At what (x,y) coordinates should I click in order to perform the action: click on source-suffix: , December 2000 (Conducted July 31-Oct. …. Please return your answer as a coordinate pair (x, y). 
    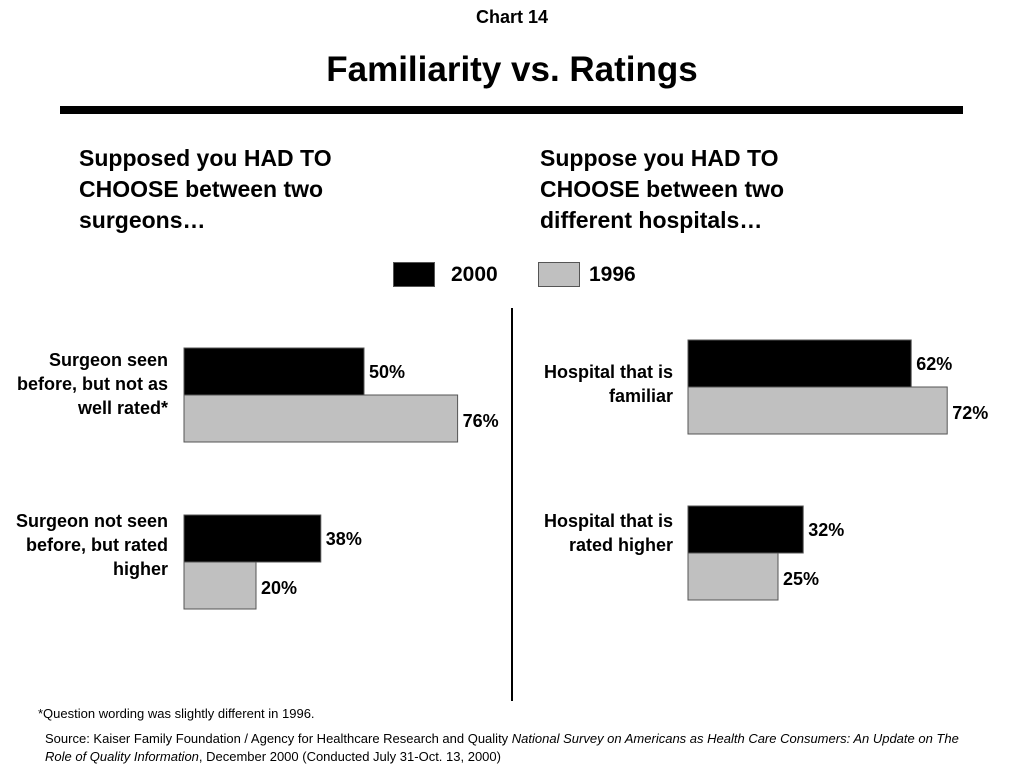
    Looking at the image, I should click on (349, 756).